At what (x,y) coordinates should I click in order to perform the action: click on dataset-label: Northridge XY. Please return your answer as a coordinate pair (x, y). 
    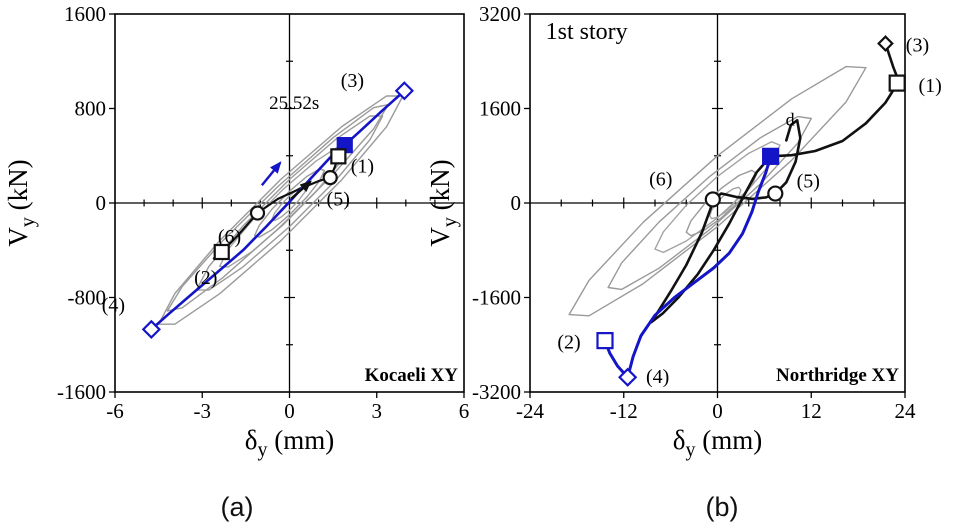
    Looking at the image, I should click on (837, 375).